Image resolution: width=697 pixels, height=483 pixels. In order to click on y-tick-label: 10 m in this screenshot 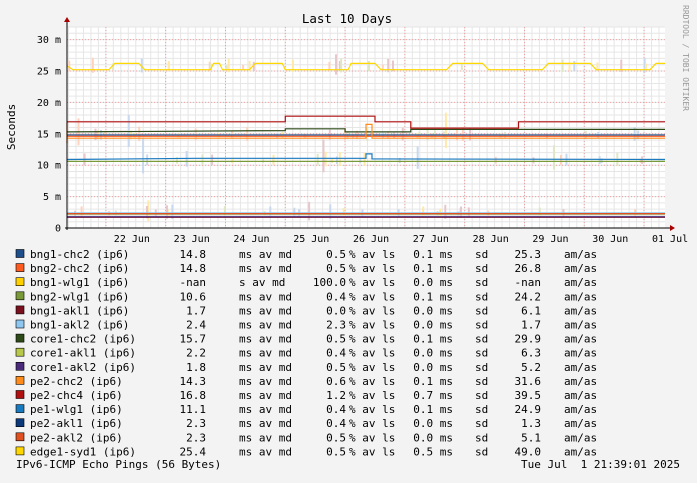, I will do `click(49, 166)`.